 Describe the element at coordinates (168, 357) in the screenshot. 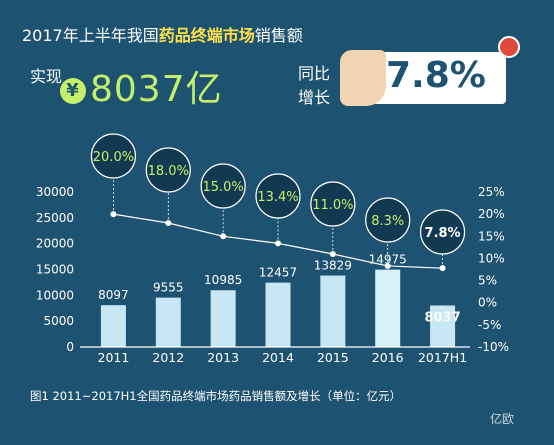

I see `x-tick-label: 2012` at that location.